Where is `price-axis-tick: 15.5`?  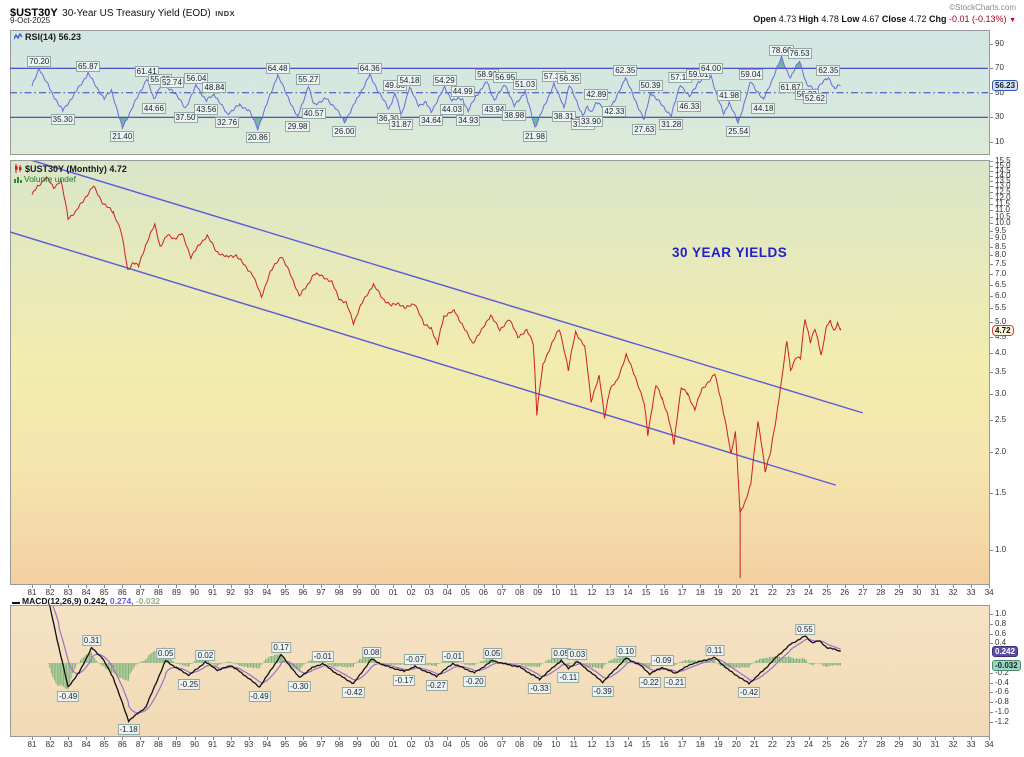 price-axis-tick: 15.5 is located at coordinates (1003, 161).